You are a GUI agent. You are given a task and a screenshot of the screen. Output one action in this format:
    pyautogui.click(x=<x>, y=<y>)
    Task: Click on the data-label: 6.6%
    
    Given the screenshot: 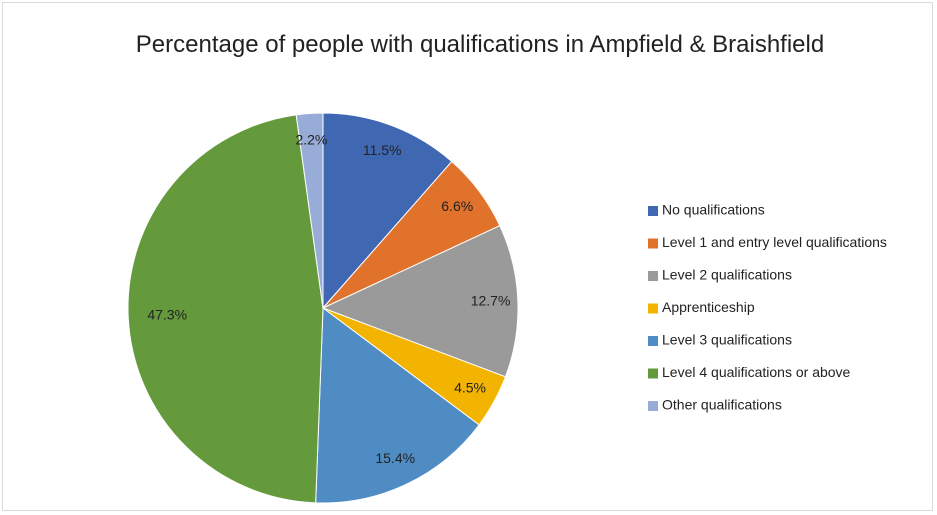 What is the action you would take?
    pyautogui.click(x=457, y=206)
    